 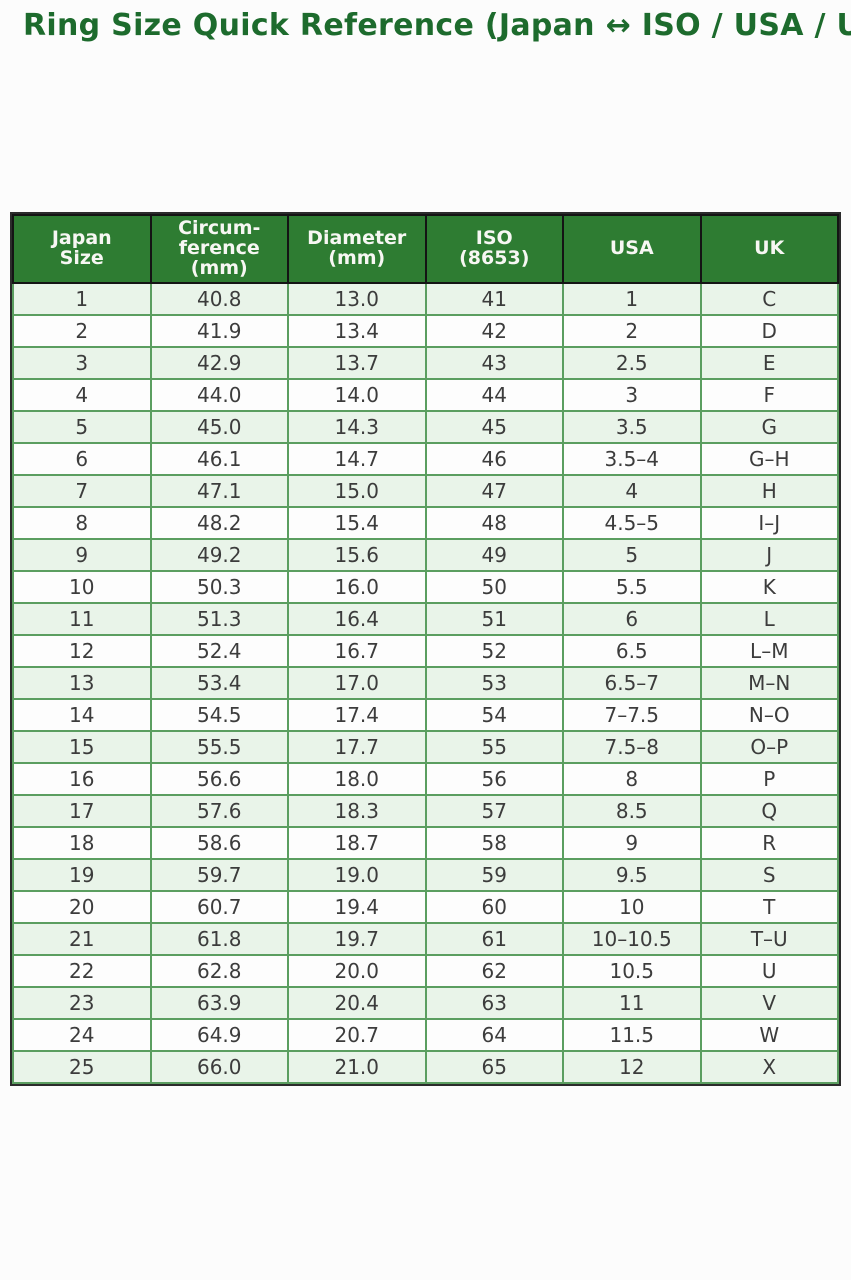 What do you see at coordinates (494, 746) in the screenshot?
I see `table-cell: 55` at bounding box center [494, 746].